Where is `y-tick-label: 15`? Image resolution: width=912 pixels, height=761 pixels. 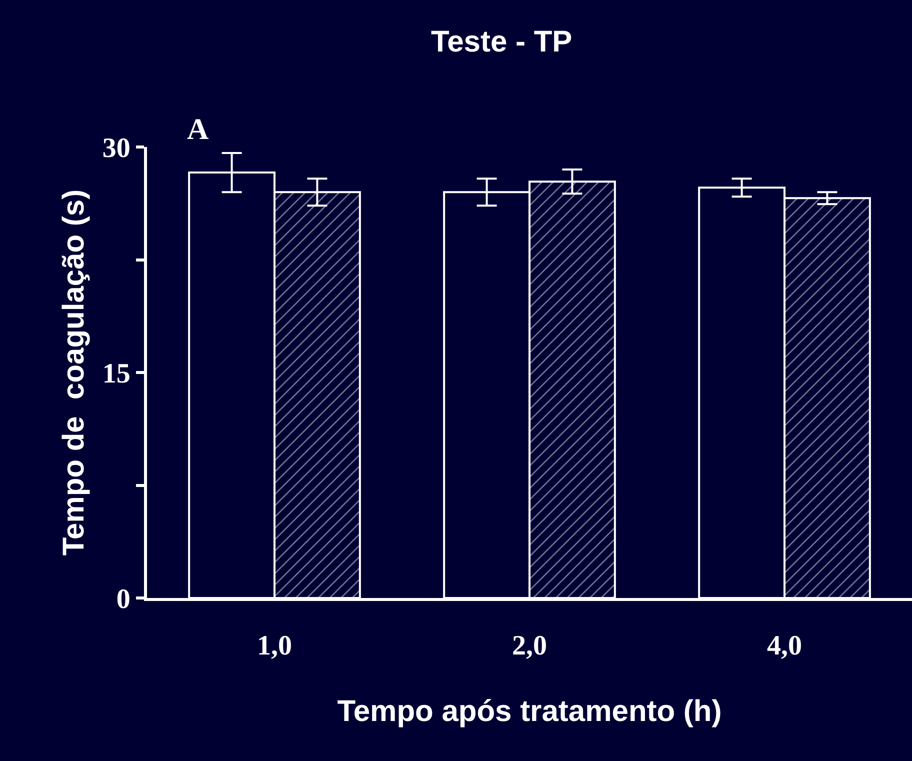 y-tick-label: 15 is located at coordinates (116, 374).